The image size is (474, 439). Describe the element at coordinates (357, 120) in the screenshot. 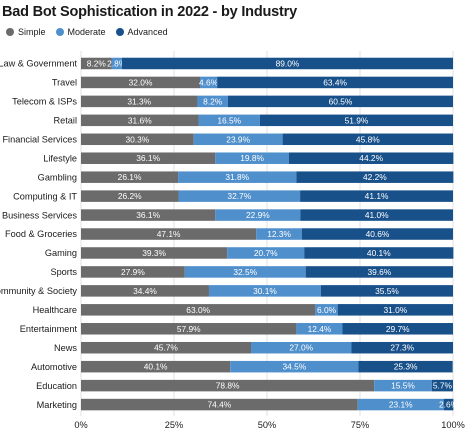

I see `data-label-advanced: 51.9%` at that location.